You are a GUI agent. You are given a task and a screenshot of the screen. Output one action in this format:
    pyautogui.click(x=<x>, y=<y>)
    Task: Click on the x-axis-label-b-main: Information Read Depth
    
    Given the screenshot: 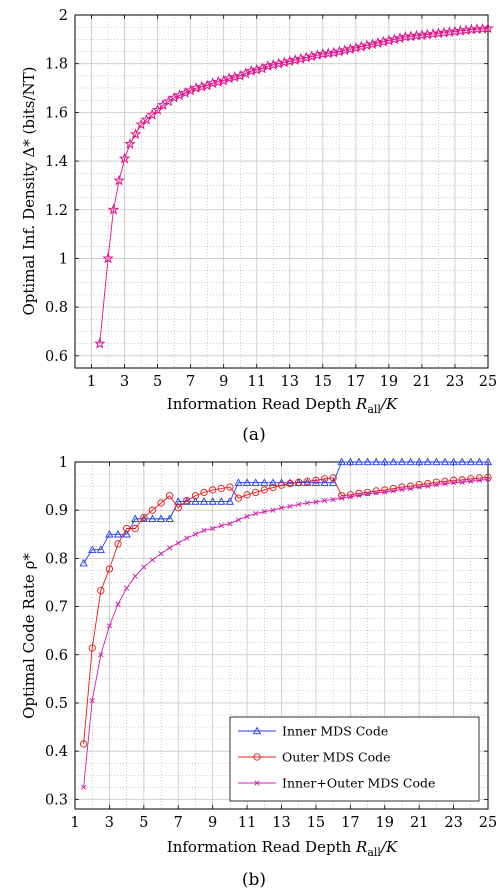 What is the action you would take?
    pyautogui.click(x=261, y=847)
    